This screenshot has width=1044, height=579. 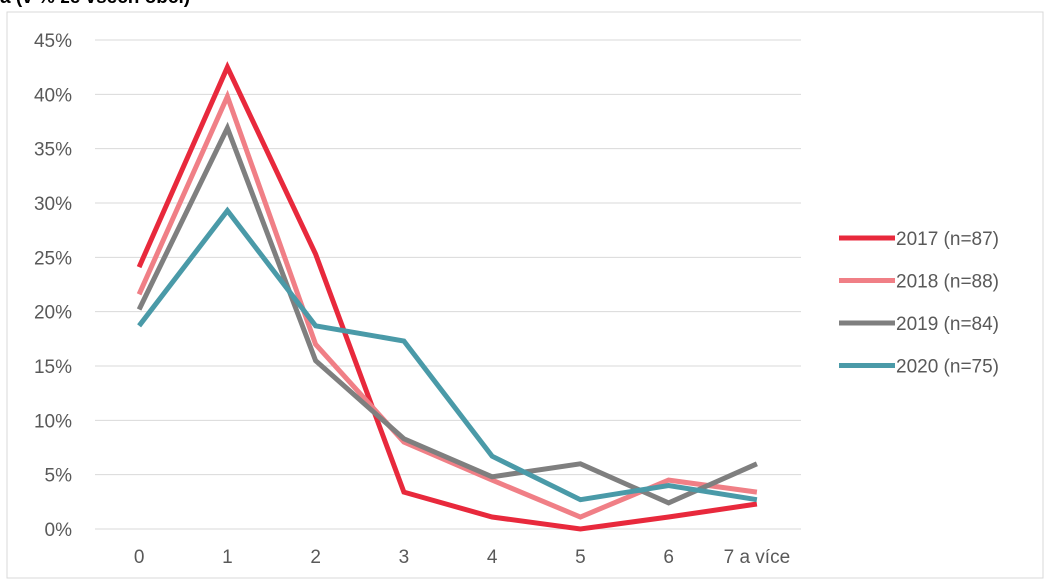 I want to click on y-tick-label: 25%, so click(x=53, y=258).